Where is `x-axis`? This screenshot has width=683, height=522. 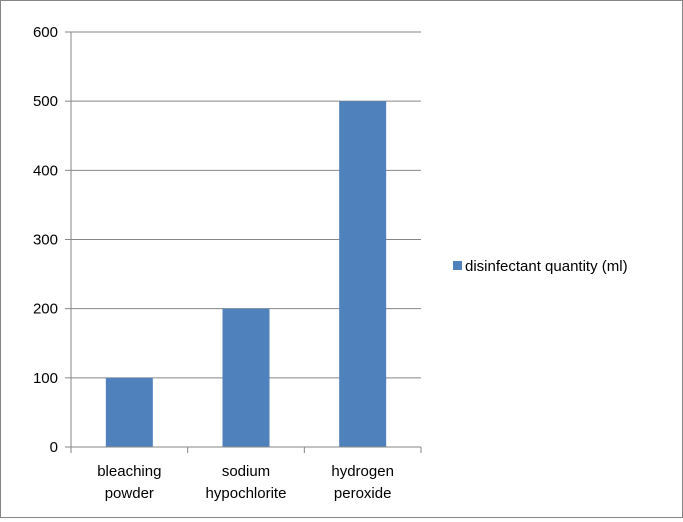 x-axis is located at coordinates (246, 449).